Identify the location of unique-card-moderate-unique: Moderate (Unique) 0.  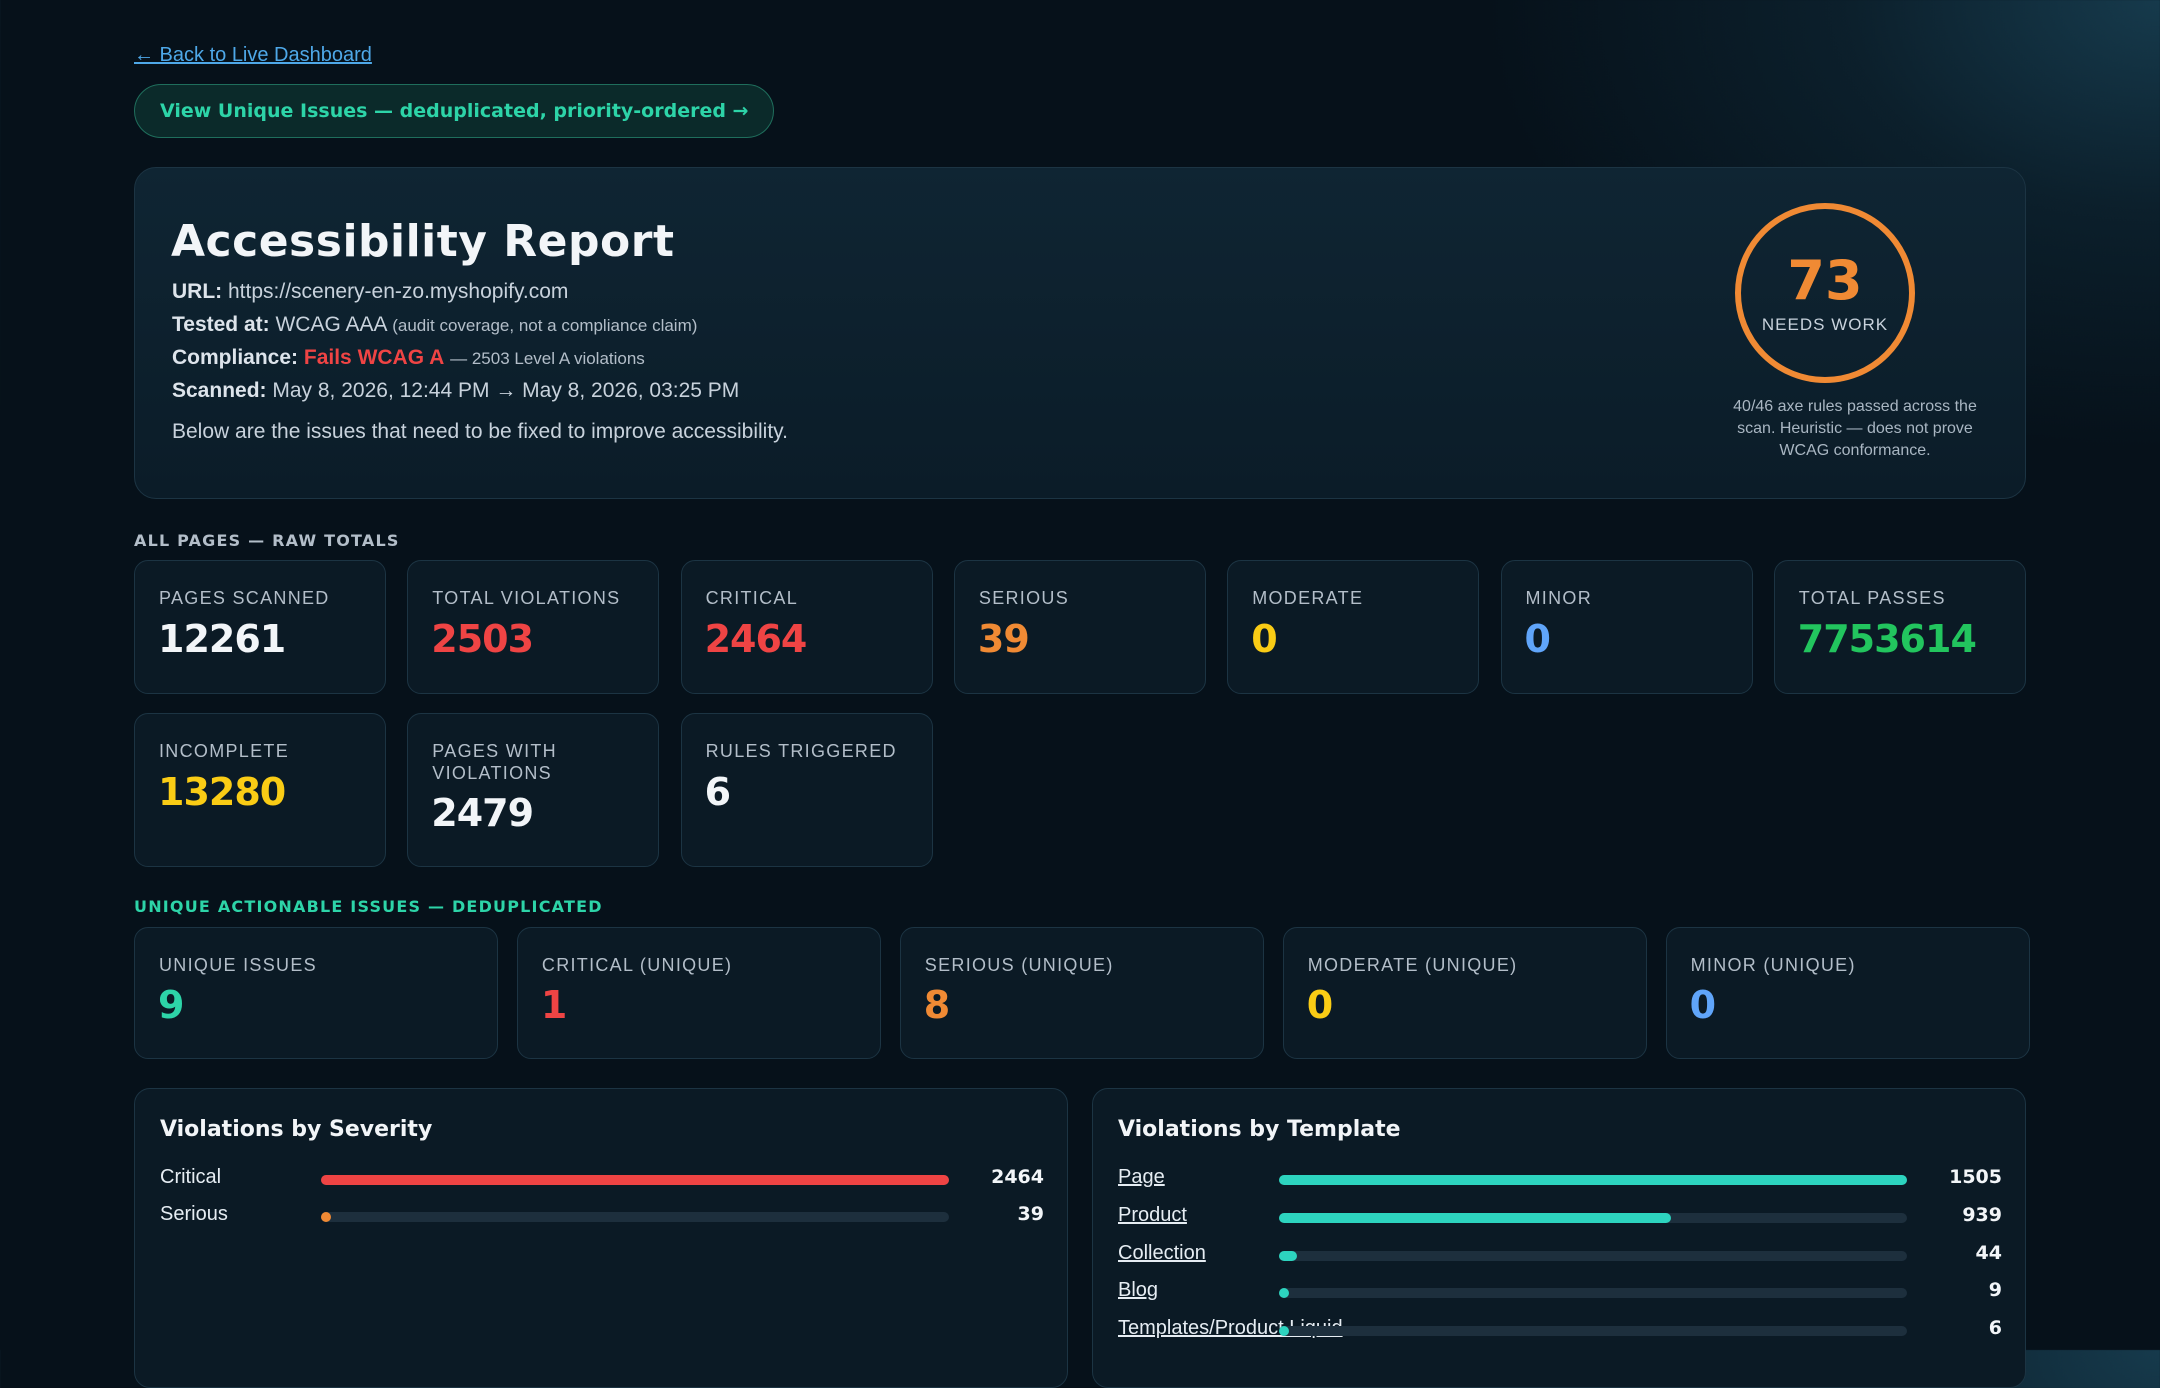
(1464, 993).